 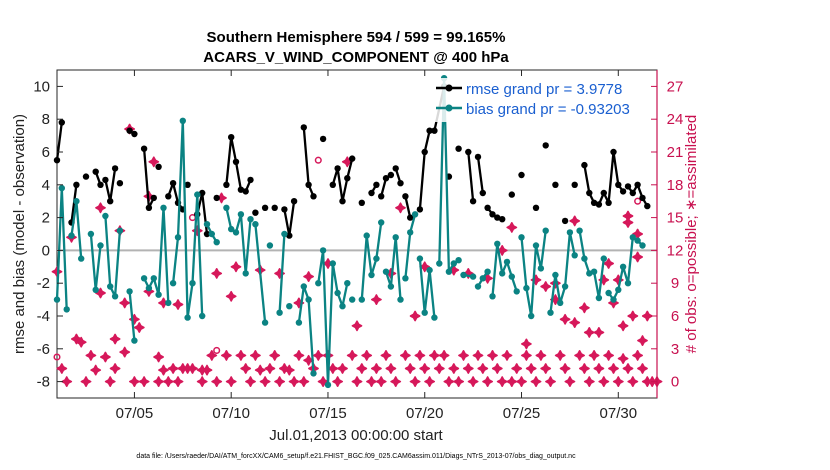 What do you see at coordinates (356, 57) in the screenshot?
I see `chart-title-line2: ACARS_V_WIND_COMPONENT @ 400 hPa` at bounding box center [356, 57].